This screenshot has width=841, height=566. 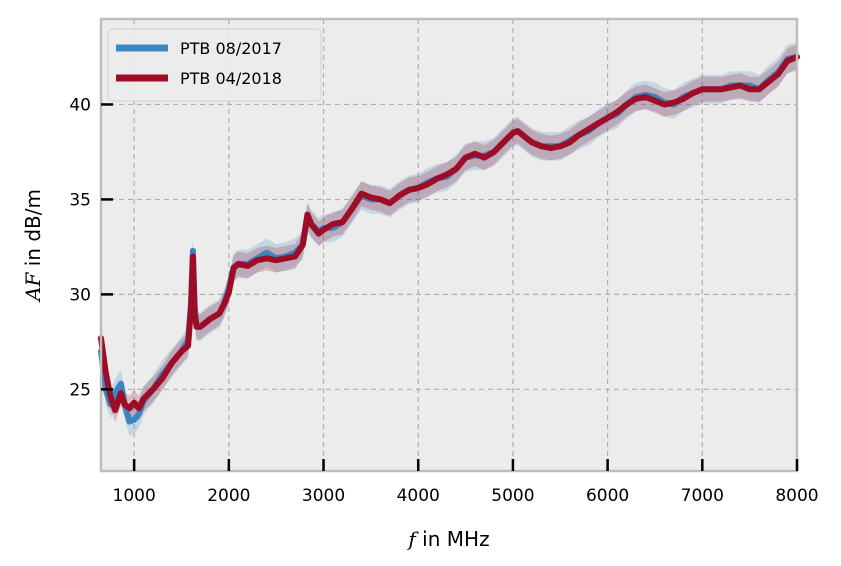 I want to click on x-axis-unit: in MHz, so click(x=453, y=539).